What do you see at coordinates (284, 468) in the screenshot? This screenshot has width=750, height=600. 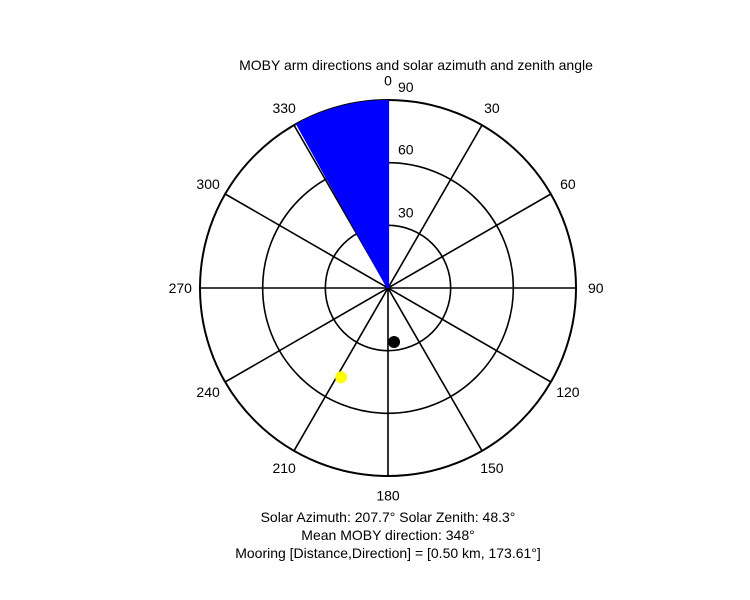 I see `theta-tick-210: 210` at bounding box center [284, 468].